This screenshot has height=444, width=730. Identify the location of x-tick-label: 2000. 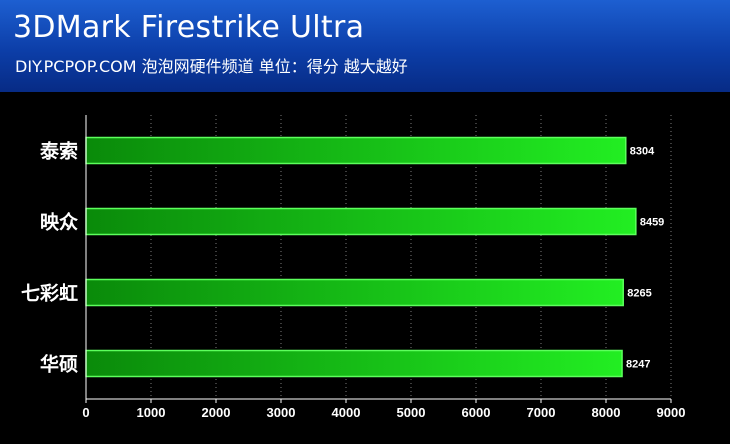
(216, 412).